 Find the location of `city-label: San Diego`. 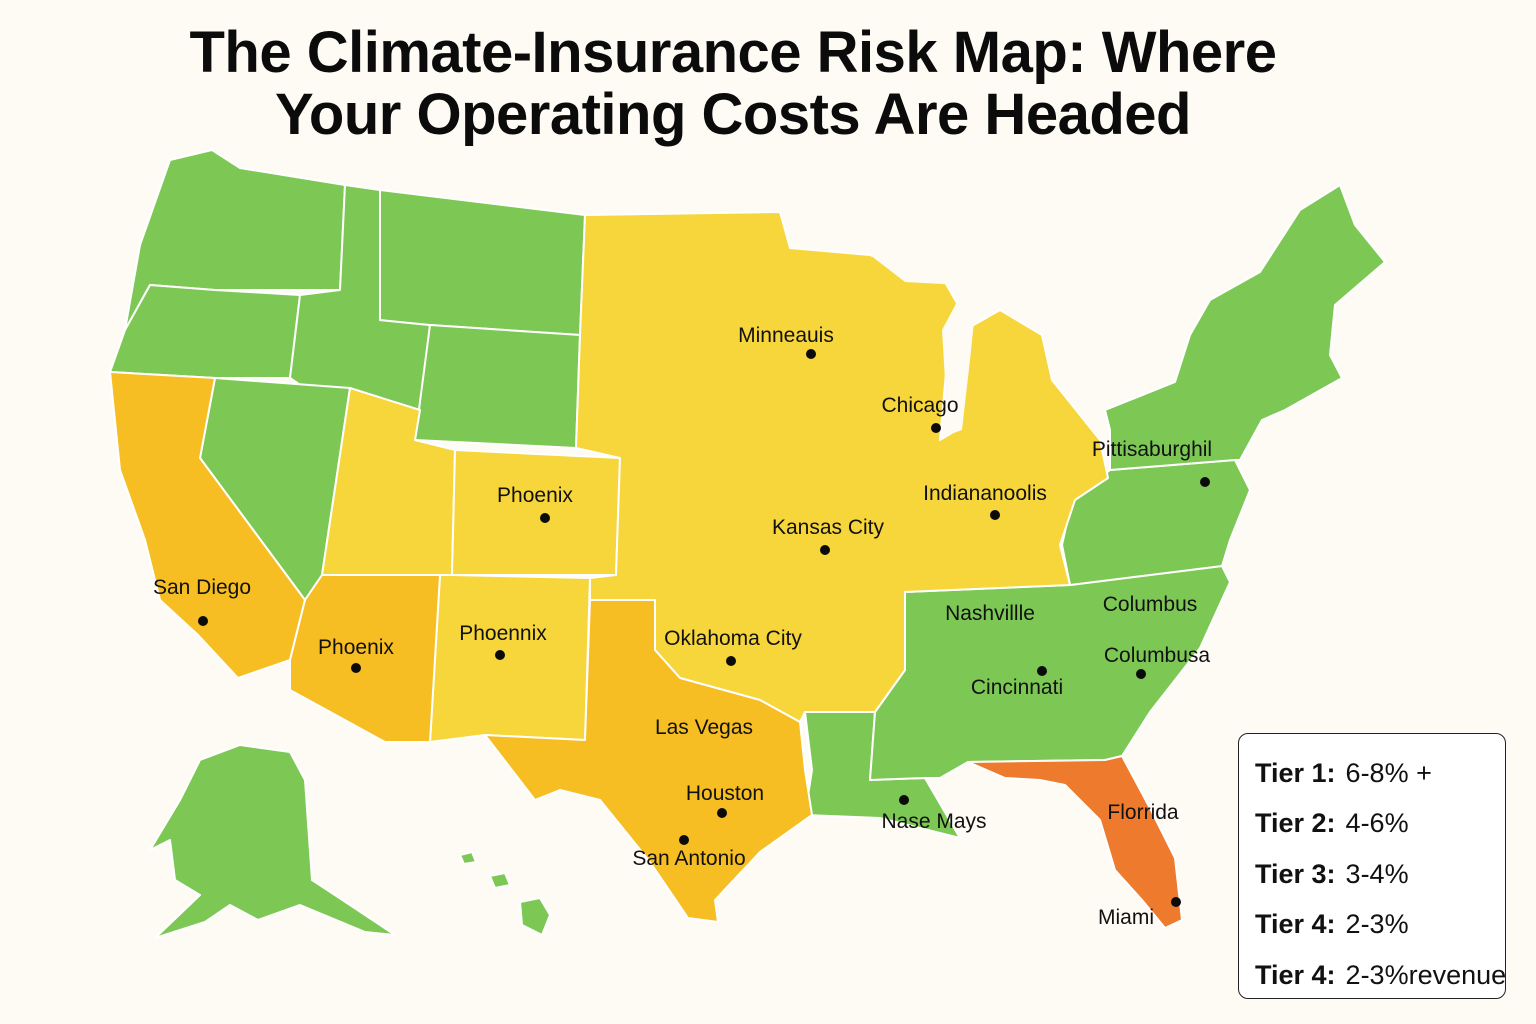

city-label: San Diego is located at coordinates (202, 587).